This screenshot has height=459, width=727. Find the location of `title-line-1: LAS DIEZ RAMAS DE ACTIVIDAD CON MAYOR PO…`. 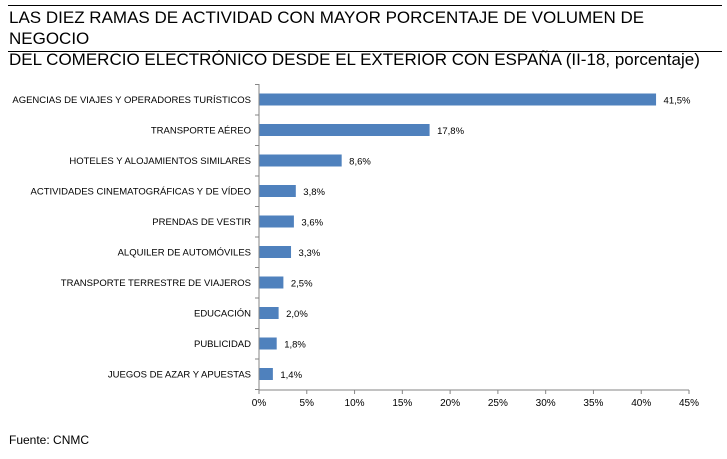

title-line-1: LAS DIEZ RAMAS DE ACTIVIDAD CON MAYOR PO… is located at coordinates (327, 28).